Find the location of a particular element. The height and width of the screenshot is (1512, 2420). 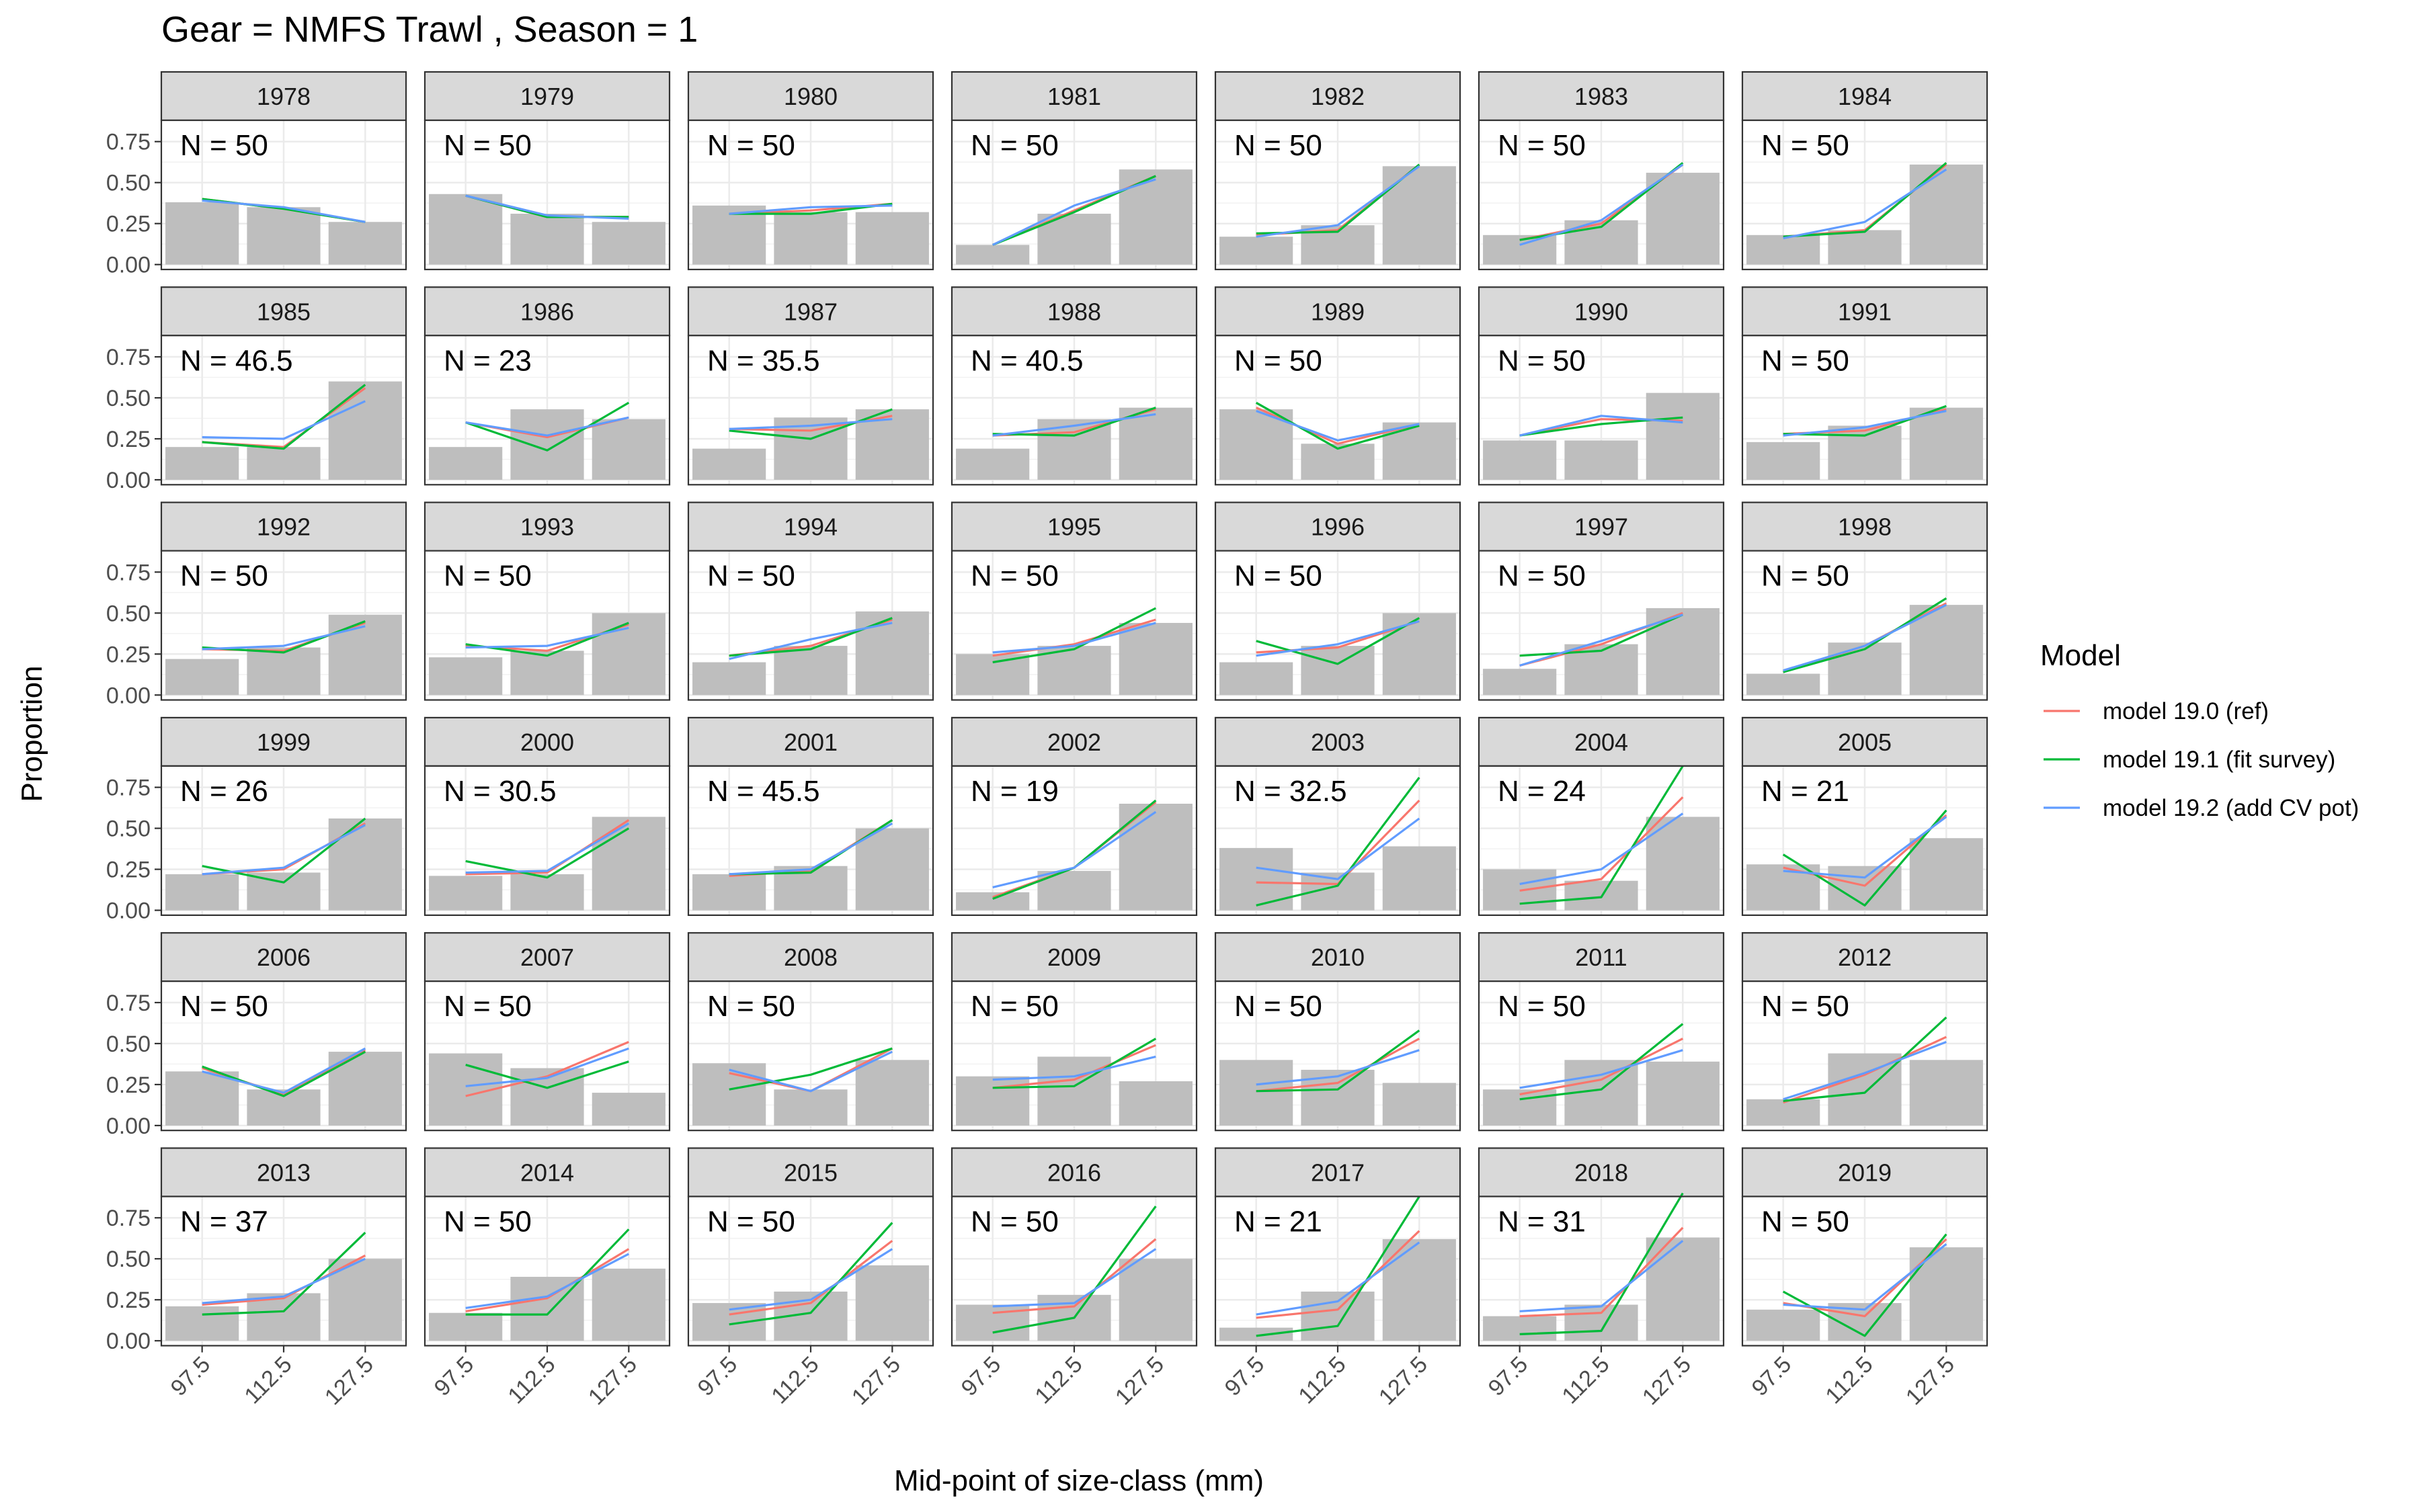

facet-panel: 2008 N = 50 is located at coordinates (811, 1032).